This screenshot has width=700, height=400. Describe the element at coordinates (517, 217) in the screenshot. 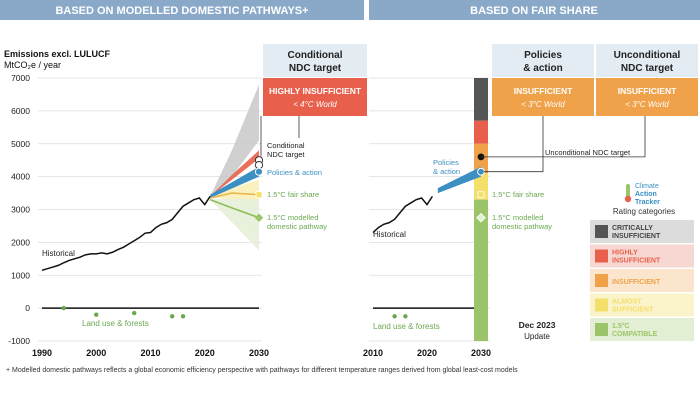

I see `right-modelled-label-line1: 1.5°C modelled` at that location.